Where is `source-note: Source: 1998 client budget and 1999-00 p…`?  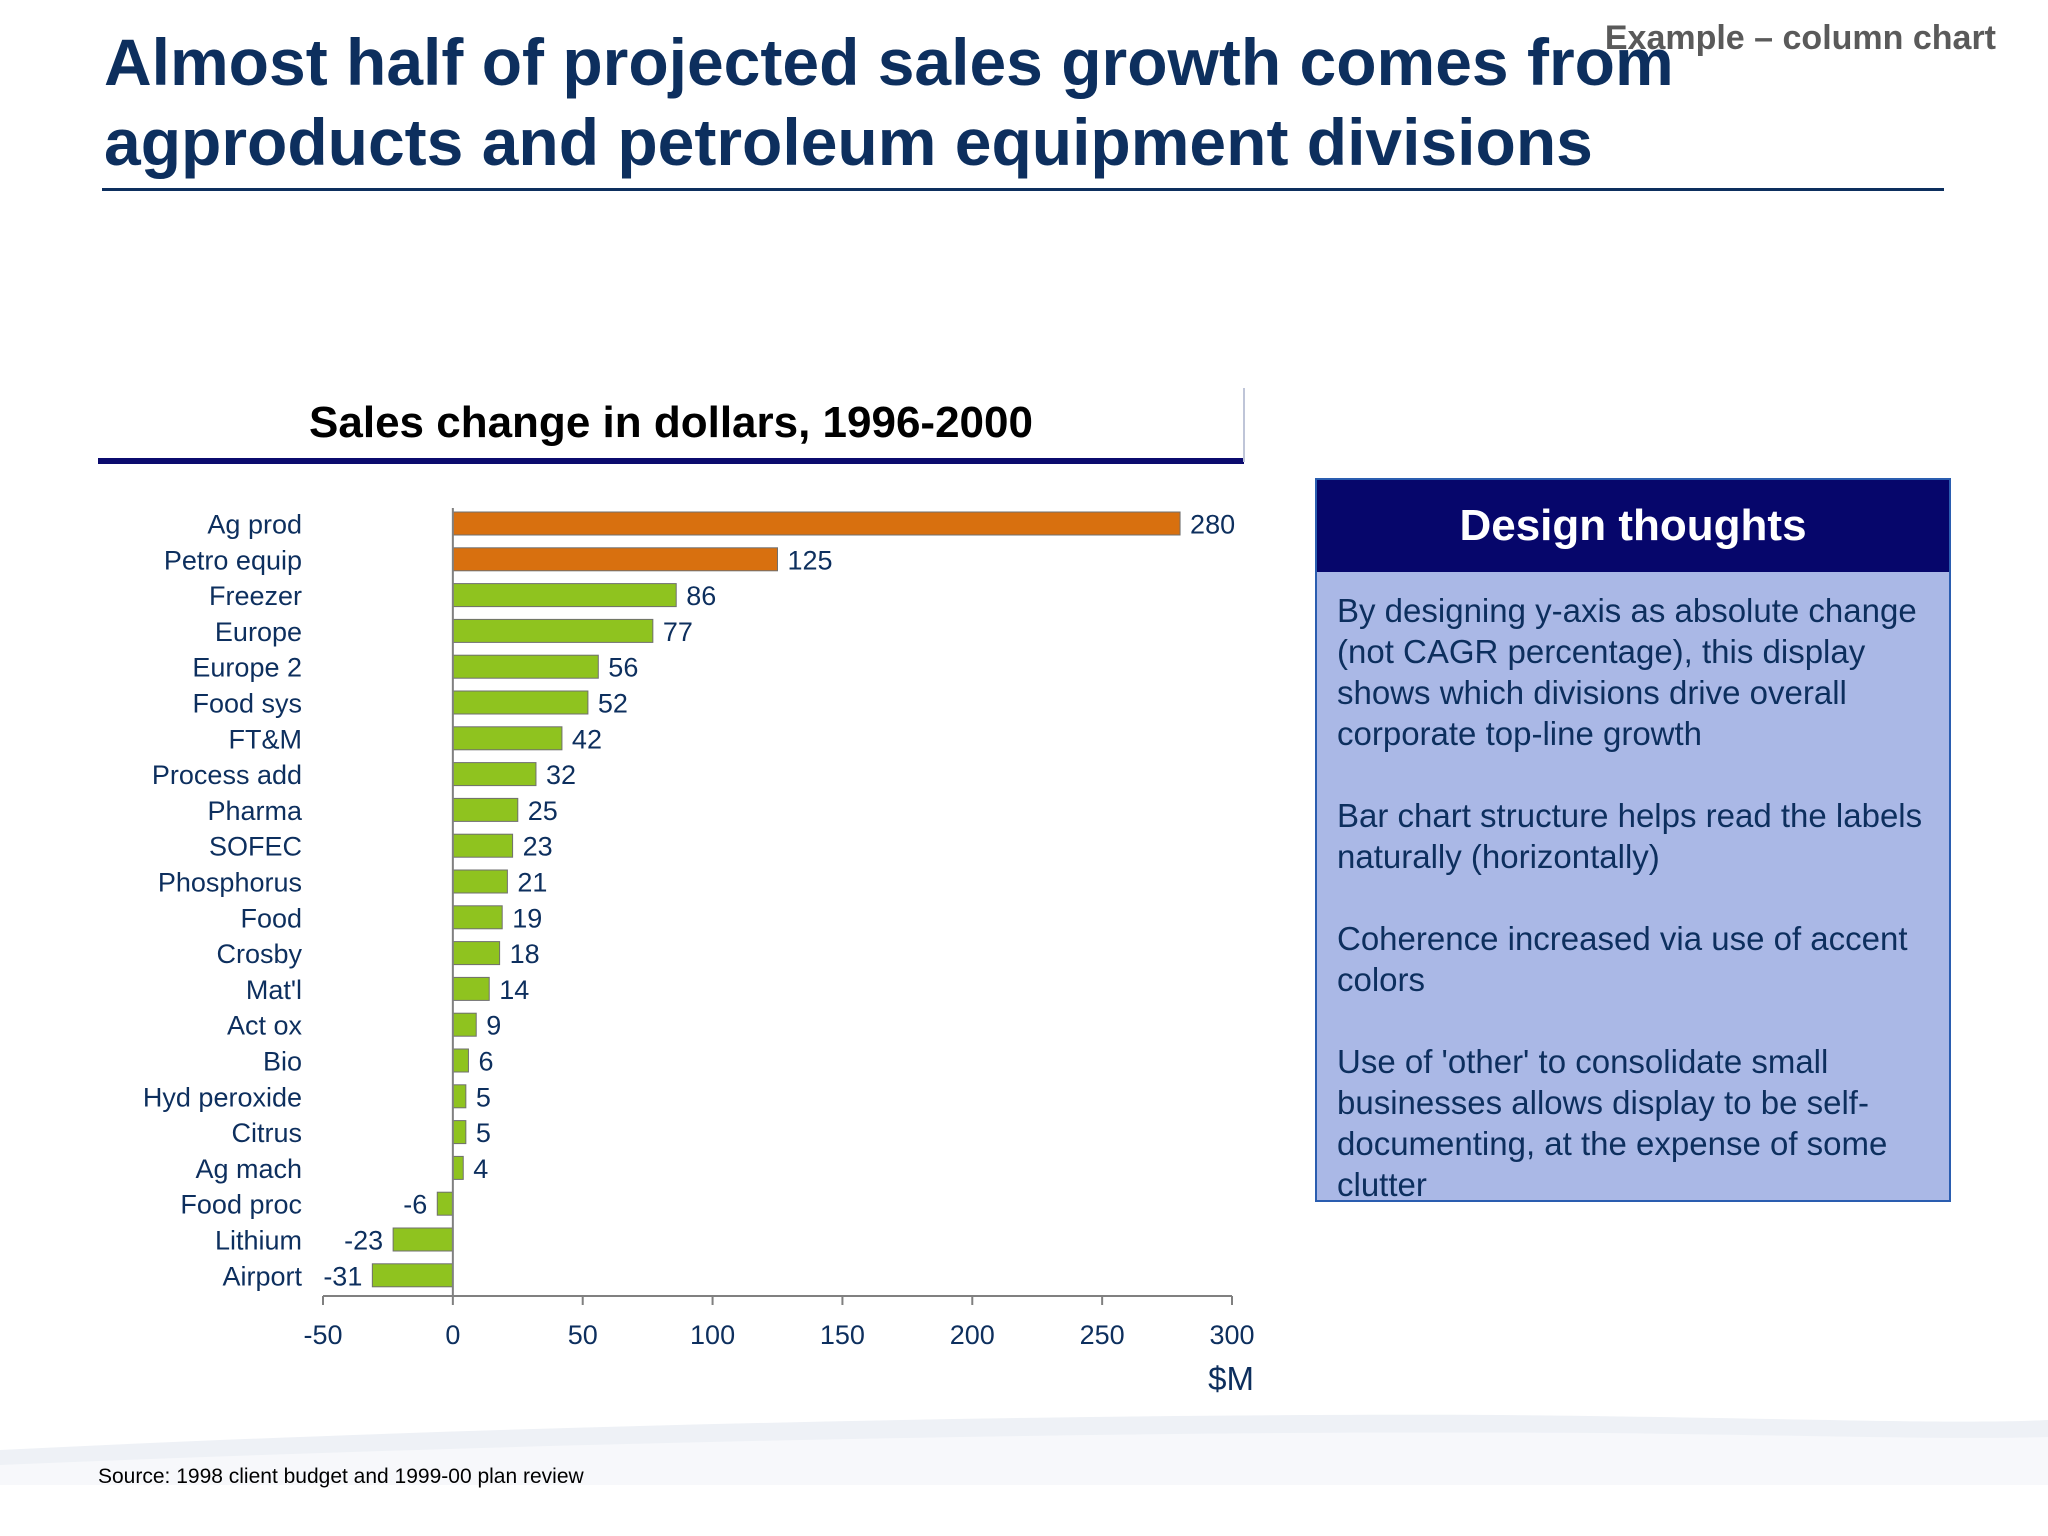 source-note: Source: 1998 client budget and 1999-00 p… is located at coordinates (341, 1476).